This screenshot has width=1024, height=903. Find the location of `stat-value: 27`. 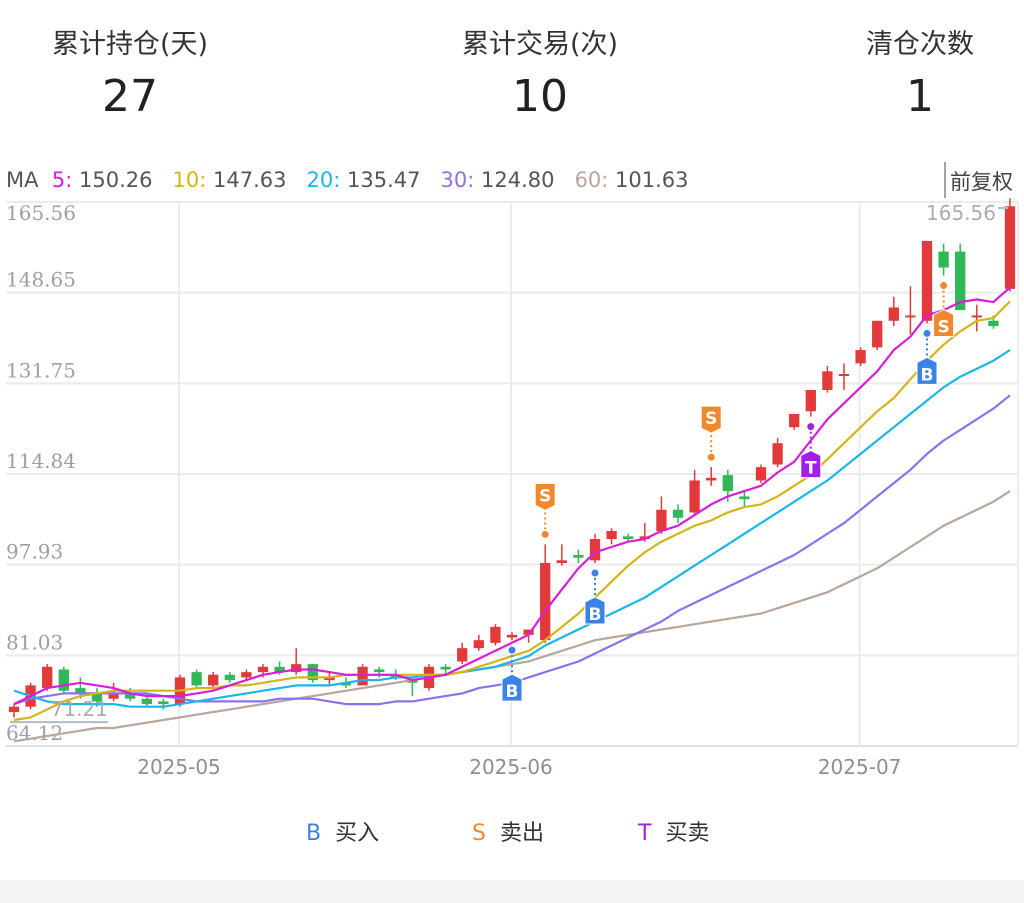

stat-value: 27 is located at coordinates (130, 96).